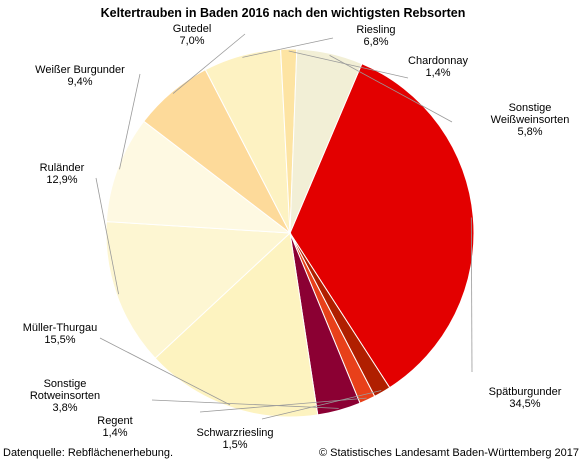 This screenshot has width=582, height=461. I want to click on slice-label-weisser-burgunder: Weißer Burgunder 9,4%, so click(80, 76).